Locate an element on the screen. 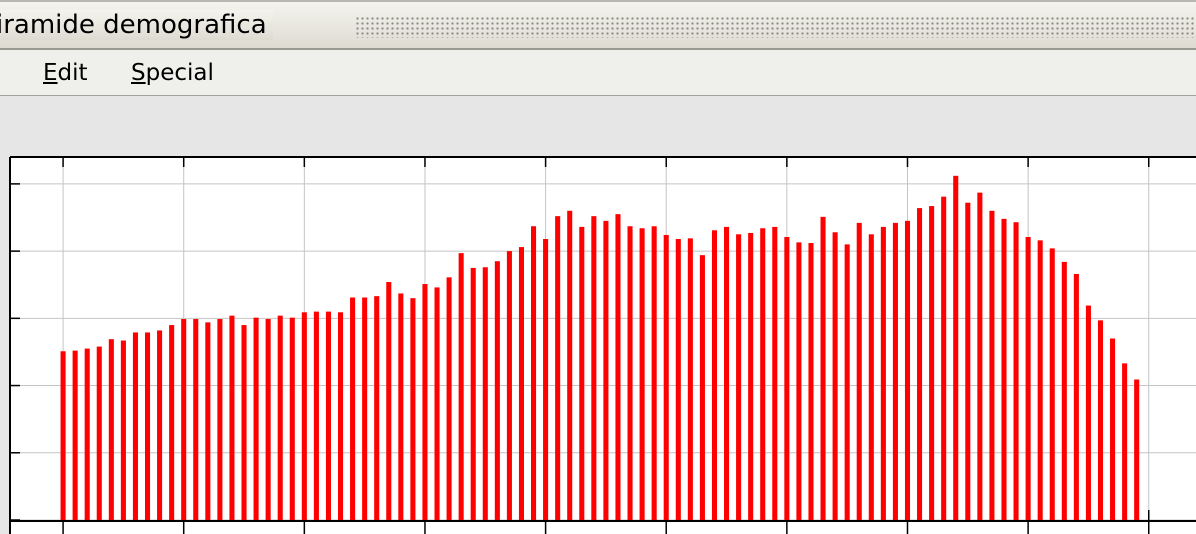 This screenshot has height=534, width=1196. menu-item: Edit is located at coordinates (65, 73).